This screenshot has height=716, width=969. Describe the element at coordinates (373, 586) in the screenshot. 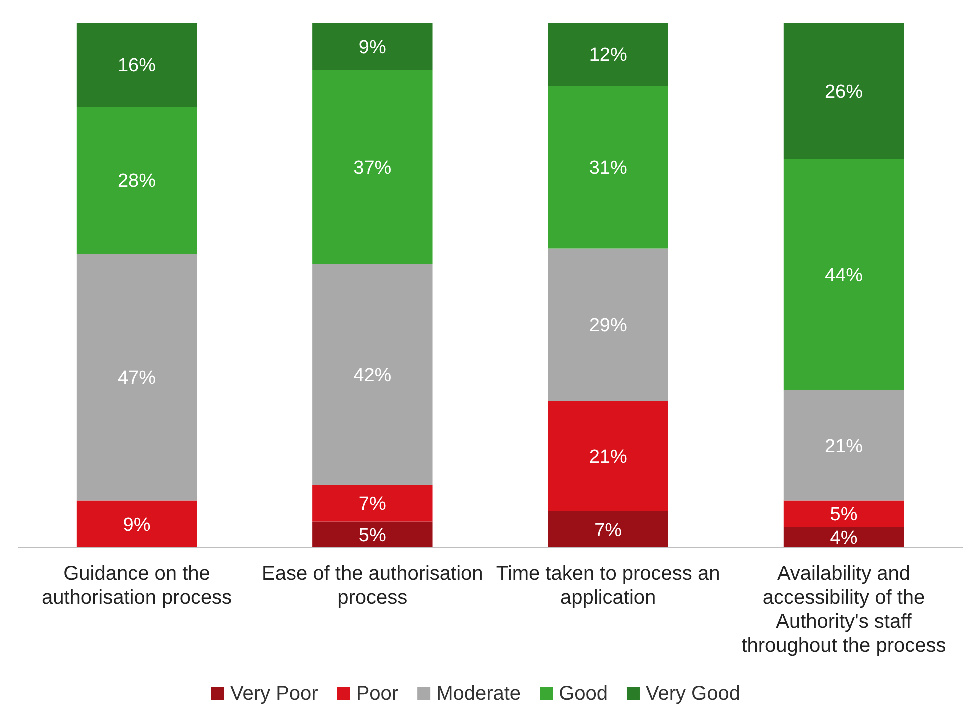

I see `x-tick-label: Ease of the authorisation process` at that location.